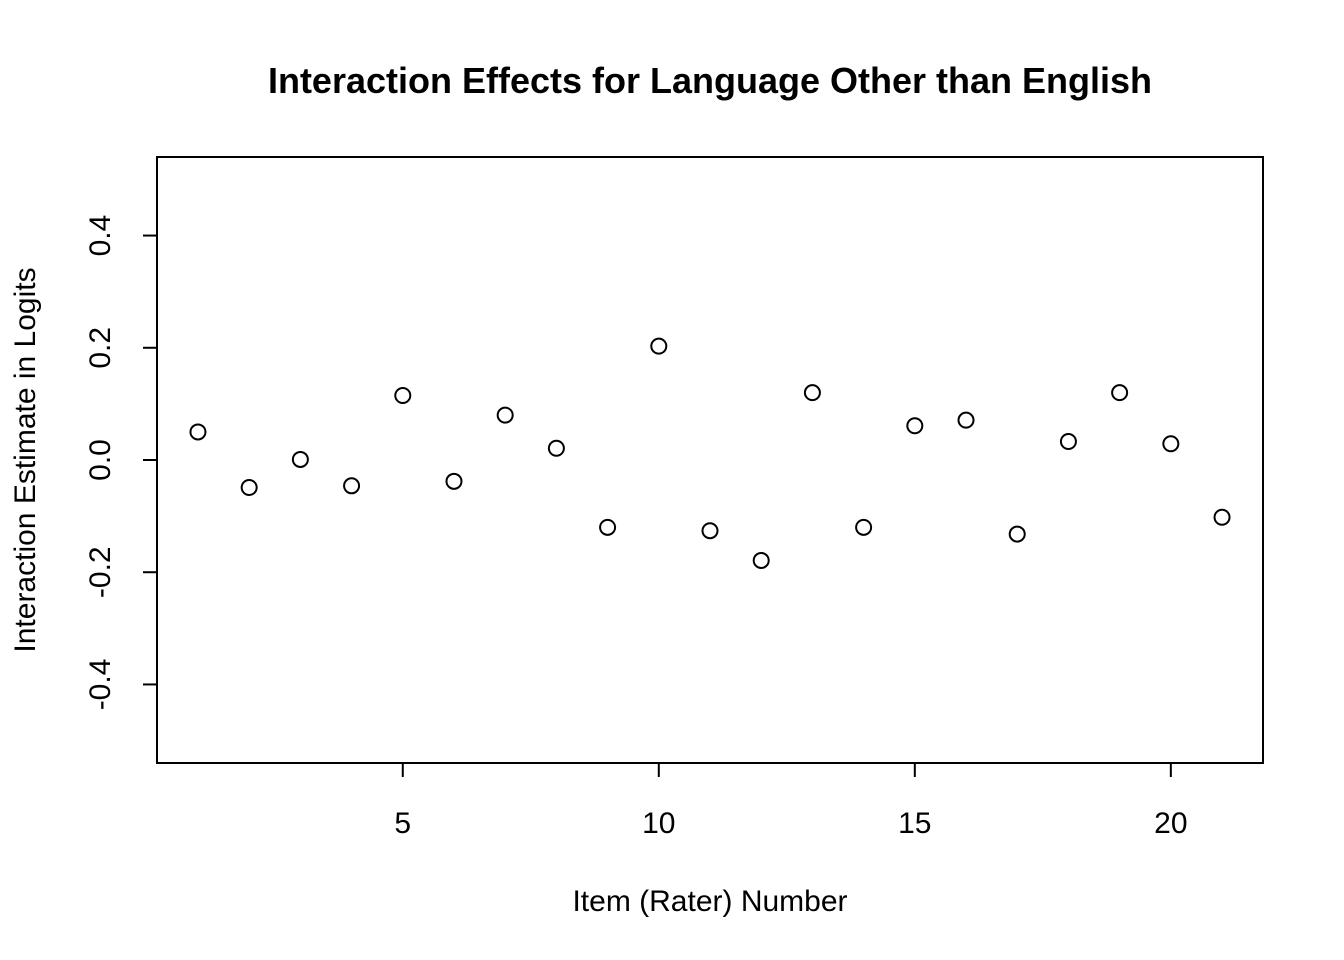 This screenshot has height=960, width=1344. Describe the element at coordinates (121, 463) in the screenshot. I see `y-axis: -0.4 -0.2 0.0 0.2 0.4` at that location.